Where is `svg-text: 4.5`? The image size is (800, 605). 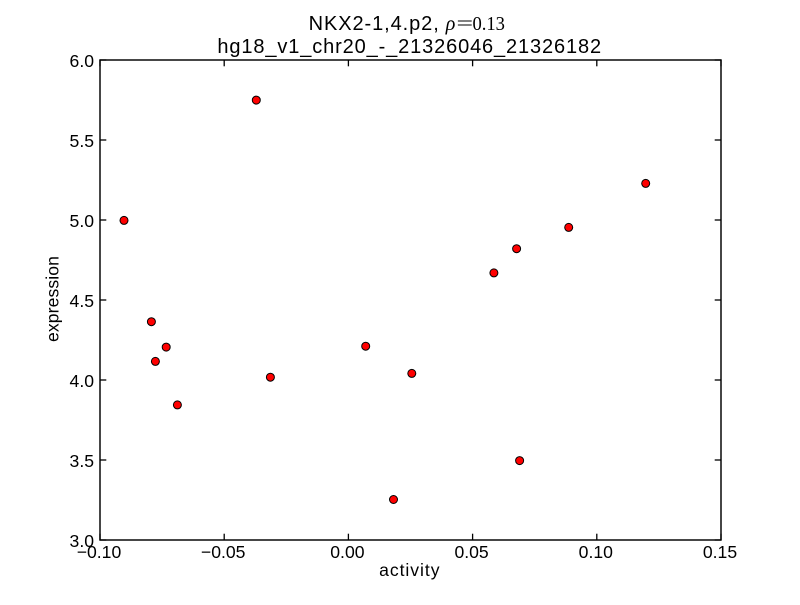 svg-text: 4.5 is located at coordinates (82, 301).